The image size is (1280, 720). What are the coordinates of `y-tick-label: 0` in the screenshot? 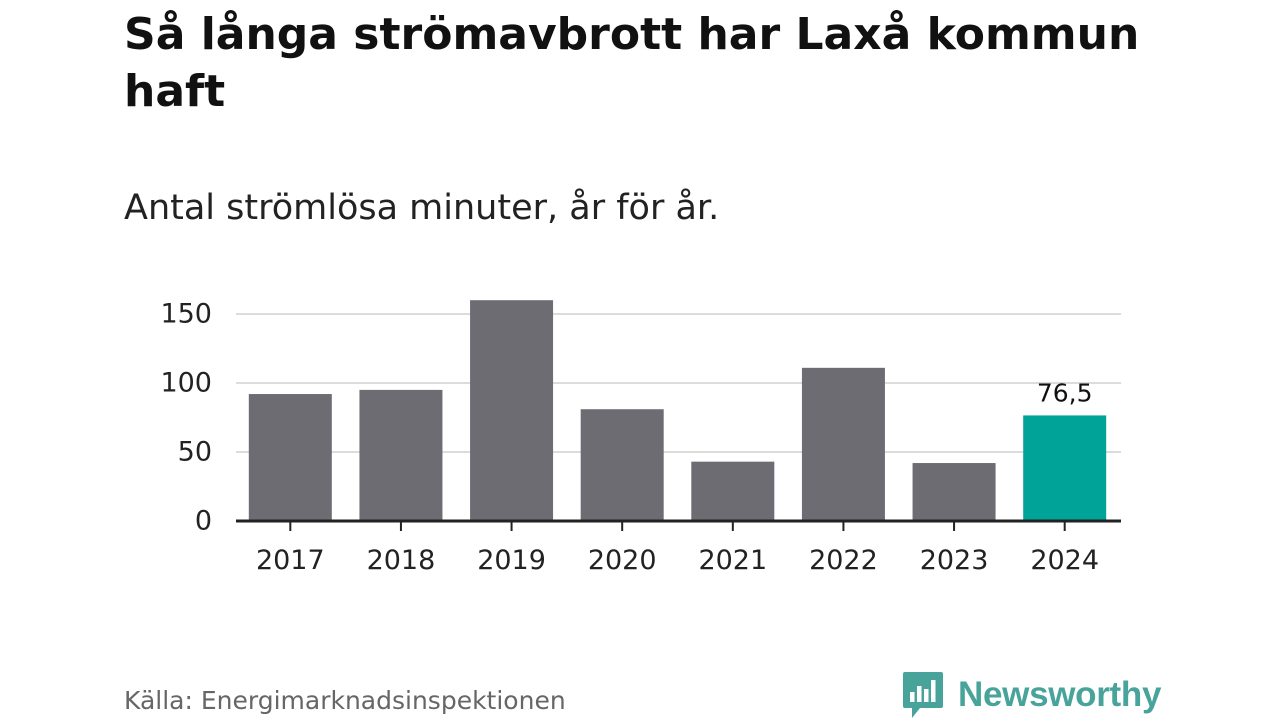 It's located at (203, 521).